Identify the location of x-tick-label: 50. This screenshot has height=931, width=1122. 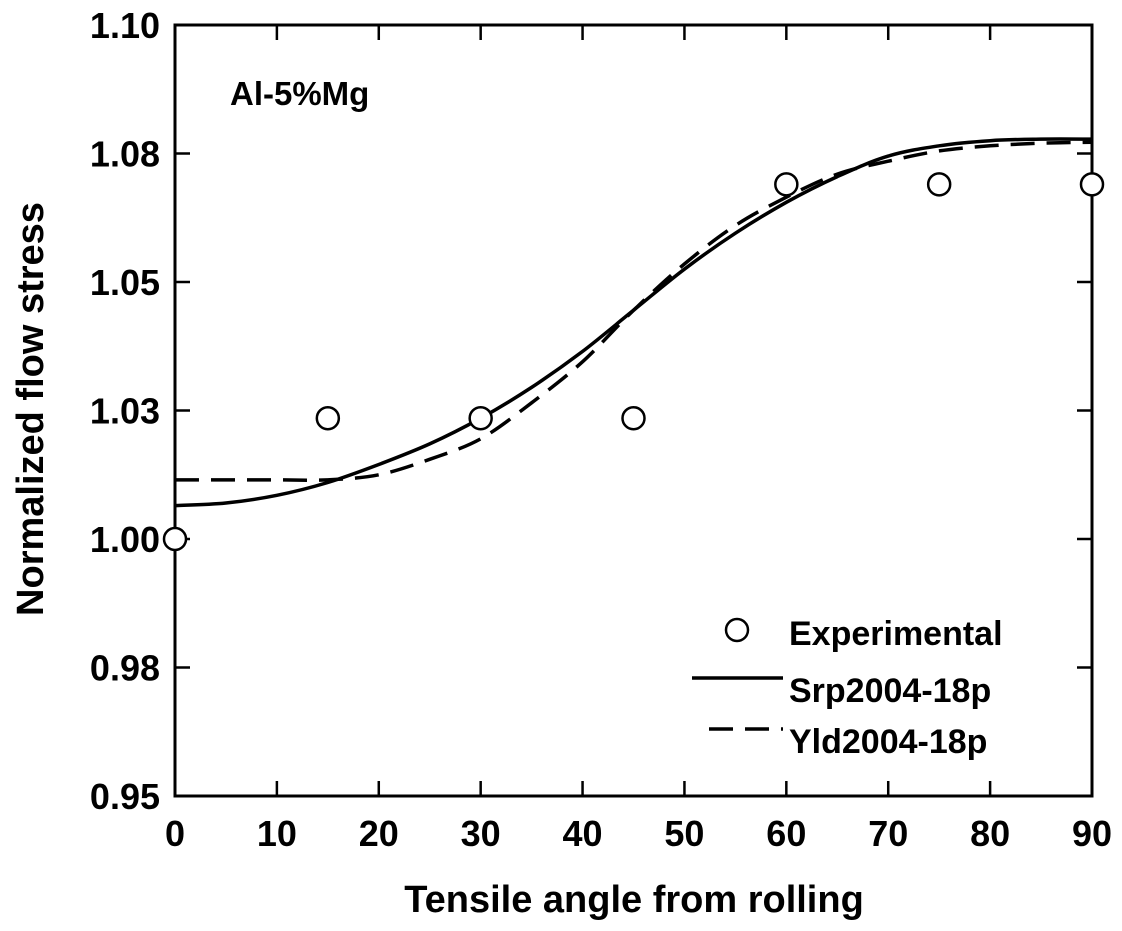
(684, 833).